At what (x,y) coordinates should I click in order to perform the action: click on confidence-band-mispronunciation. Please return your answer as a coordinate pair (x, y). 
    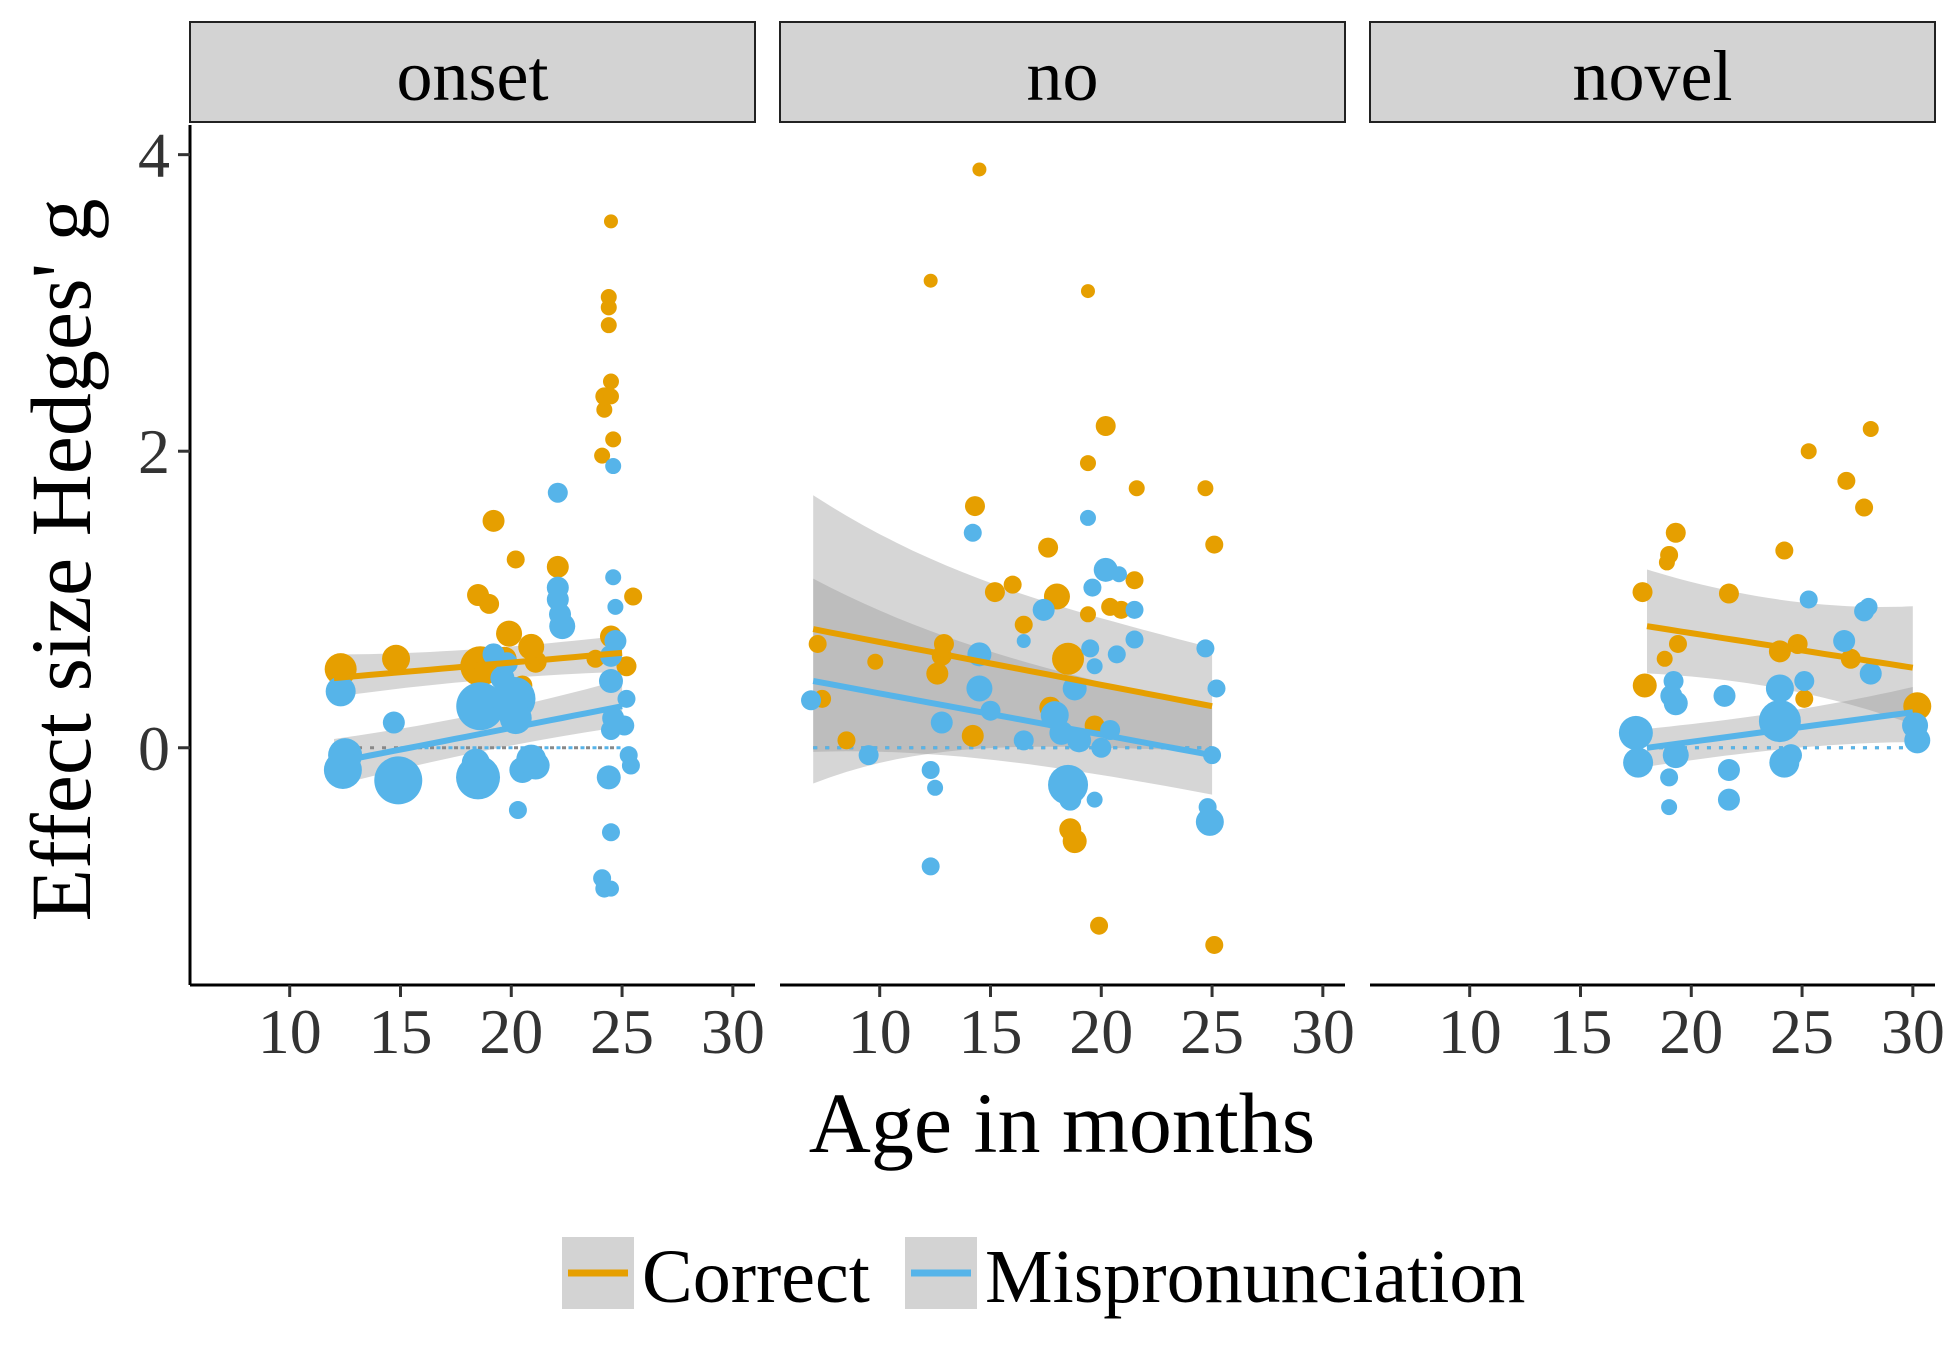
    Looking at the image, I should click on (1013, 686).